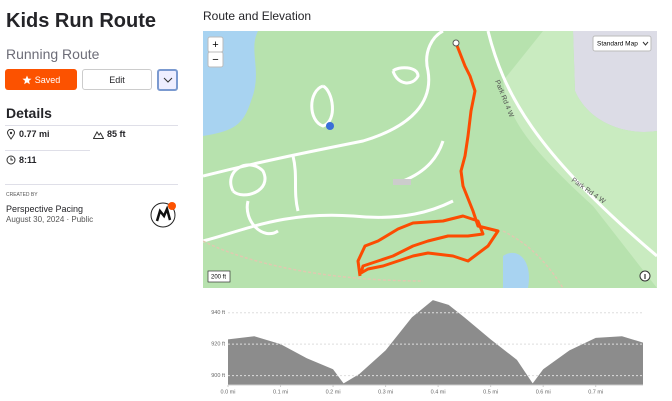  I want to click on created-date: August 30, 2024 · Public, so click(50, 219).